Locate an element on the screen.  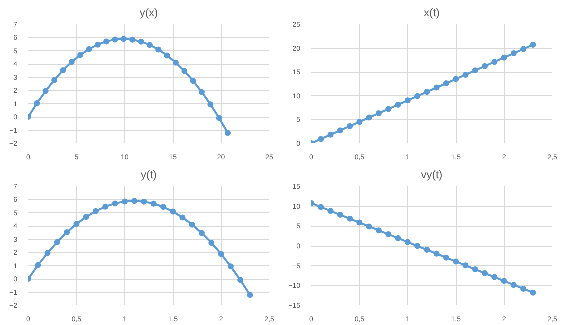
chart-title: vy(t) is located at coordinates (432, 176).